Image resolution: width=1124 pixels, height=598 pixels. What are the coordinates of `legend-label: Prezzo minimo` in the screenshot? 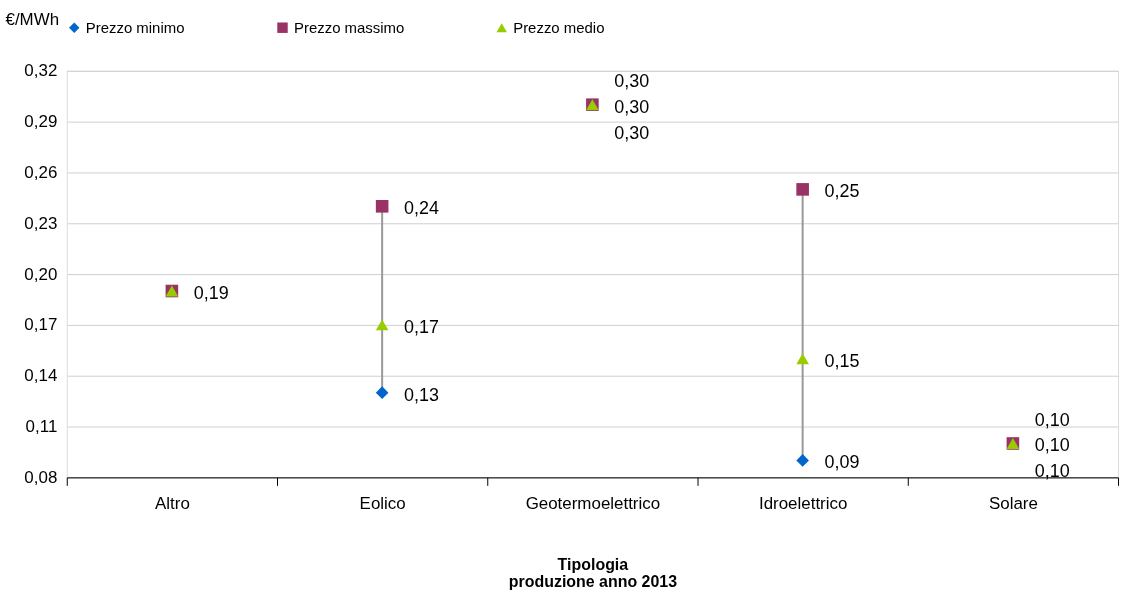 It's located at (135, 27).